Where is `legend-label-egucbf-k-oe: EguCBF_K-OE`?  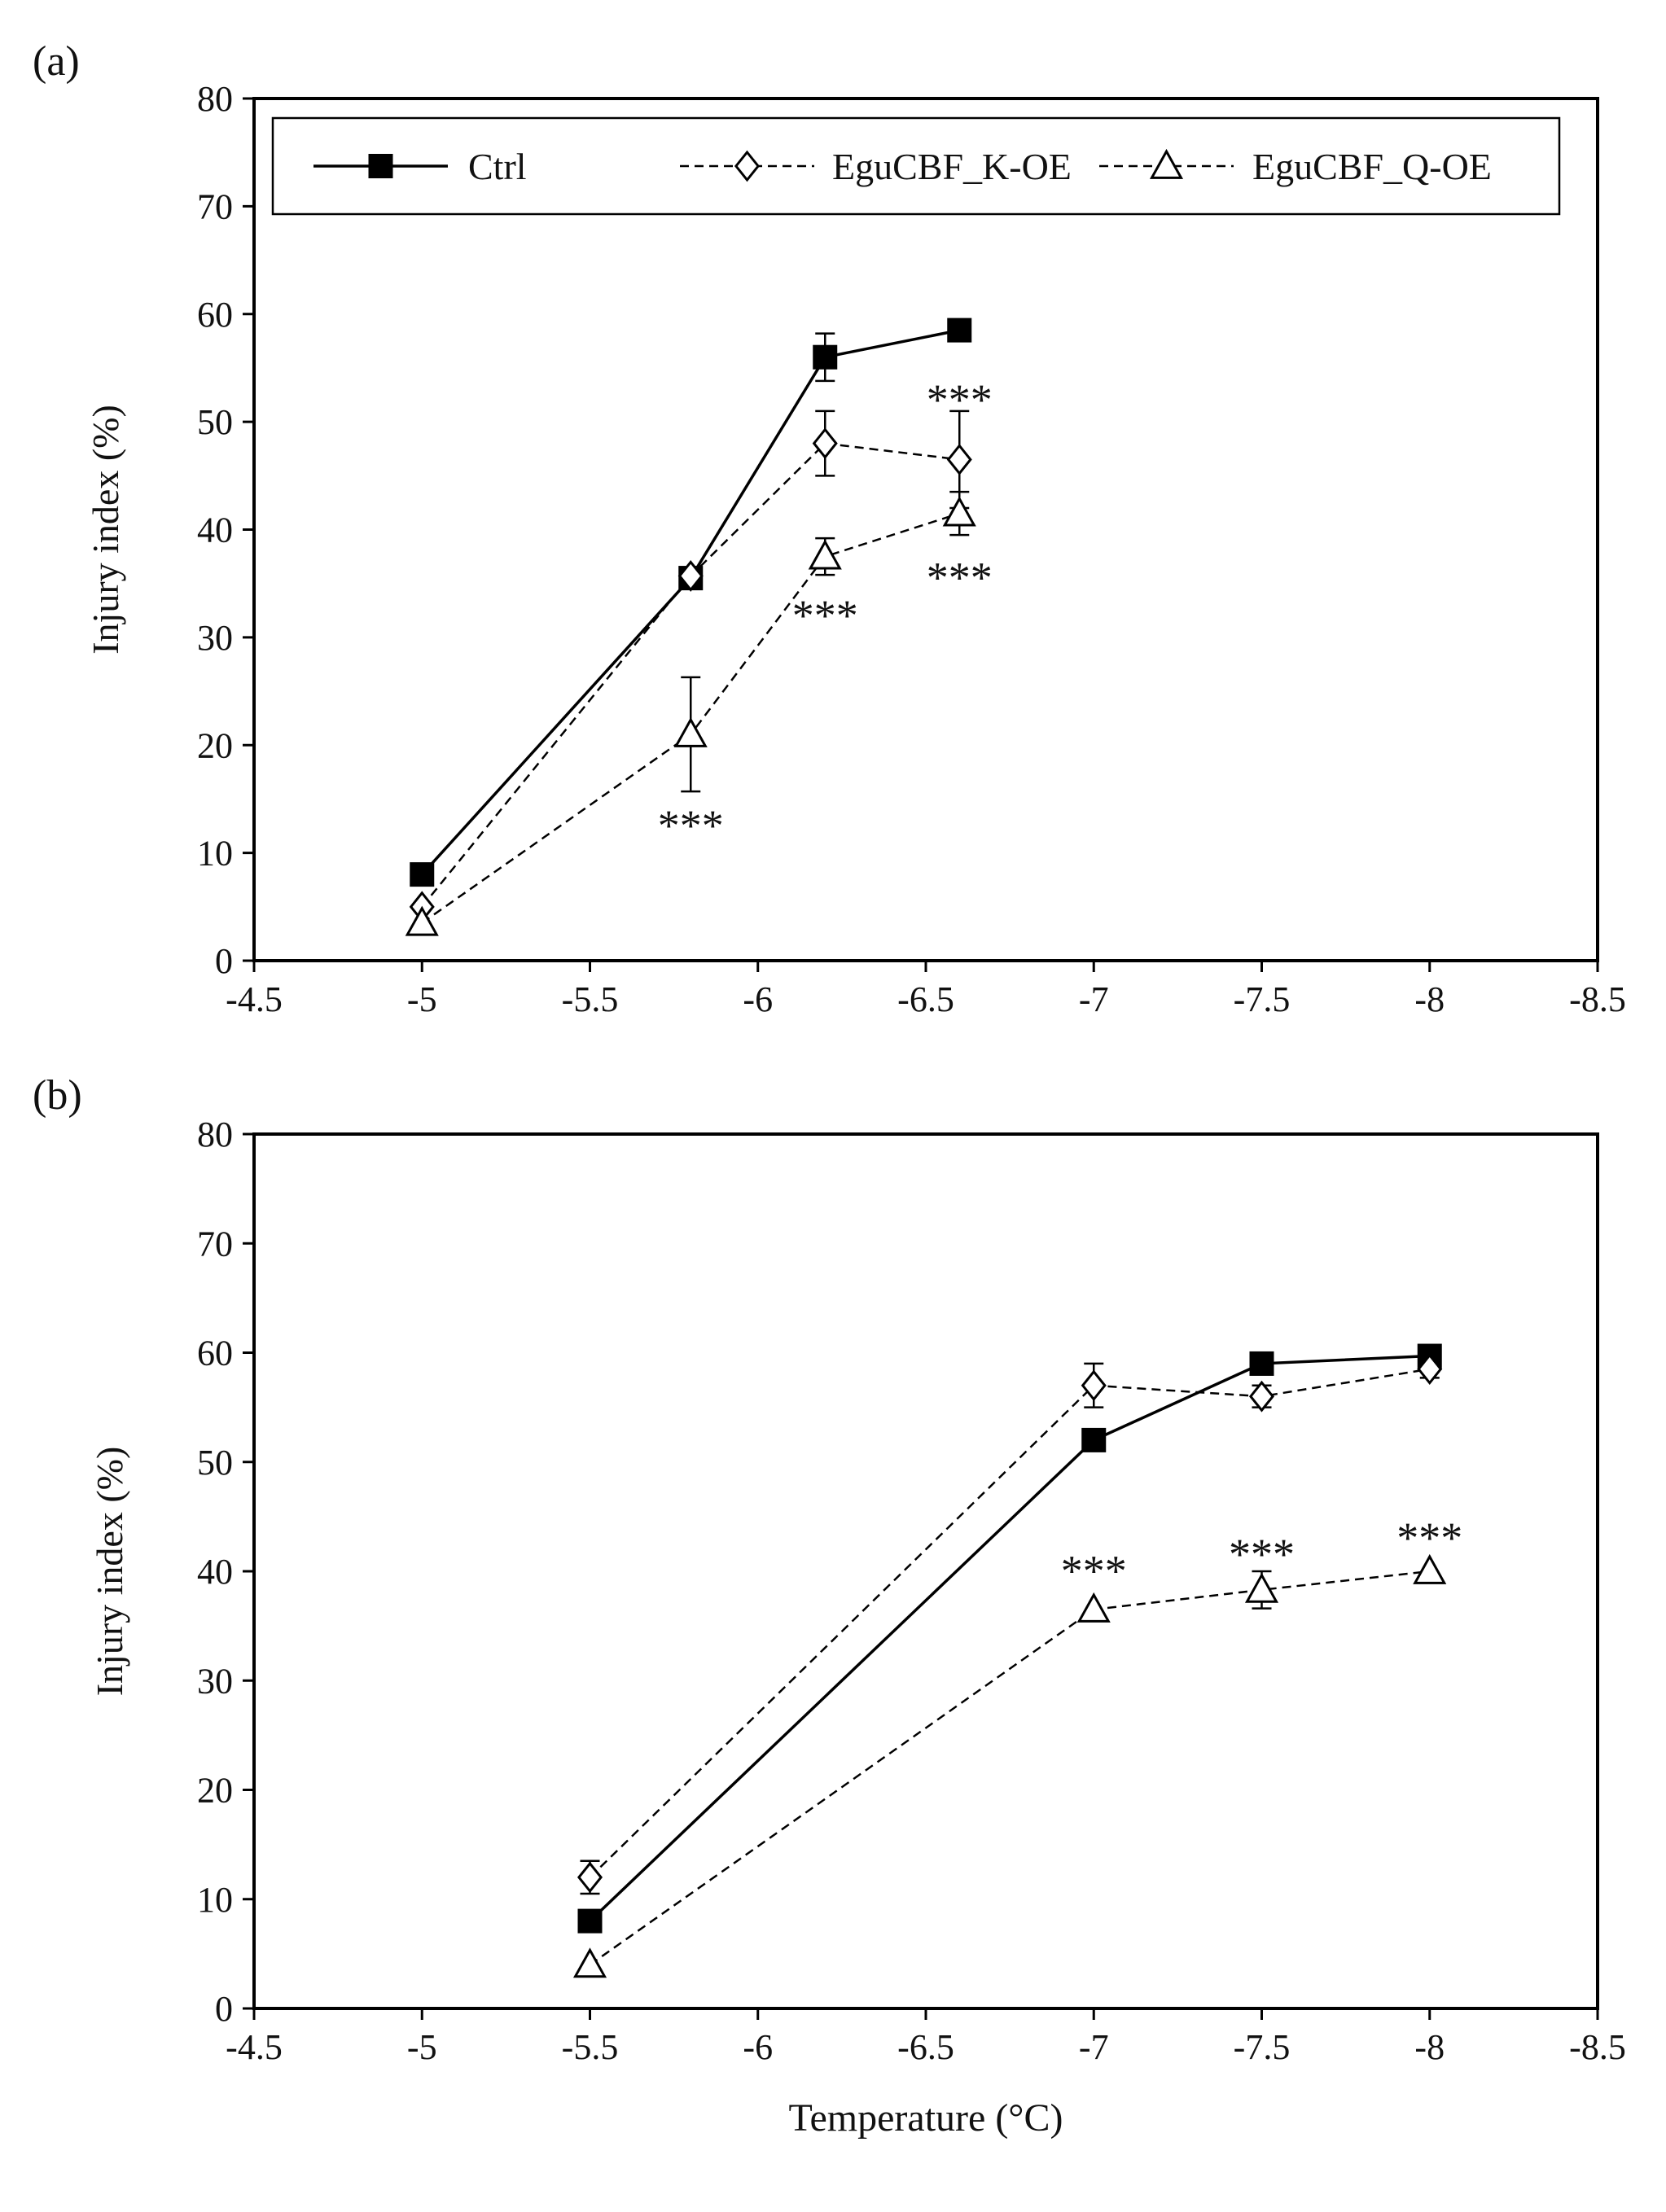
legend-label-egucbf-k-oe: EguCBF_K-OE is located at coordinates (952, 166).